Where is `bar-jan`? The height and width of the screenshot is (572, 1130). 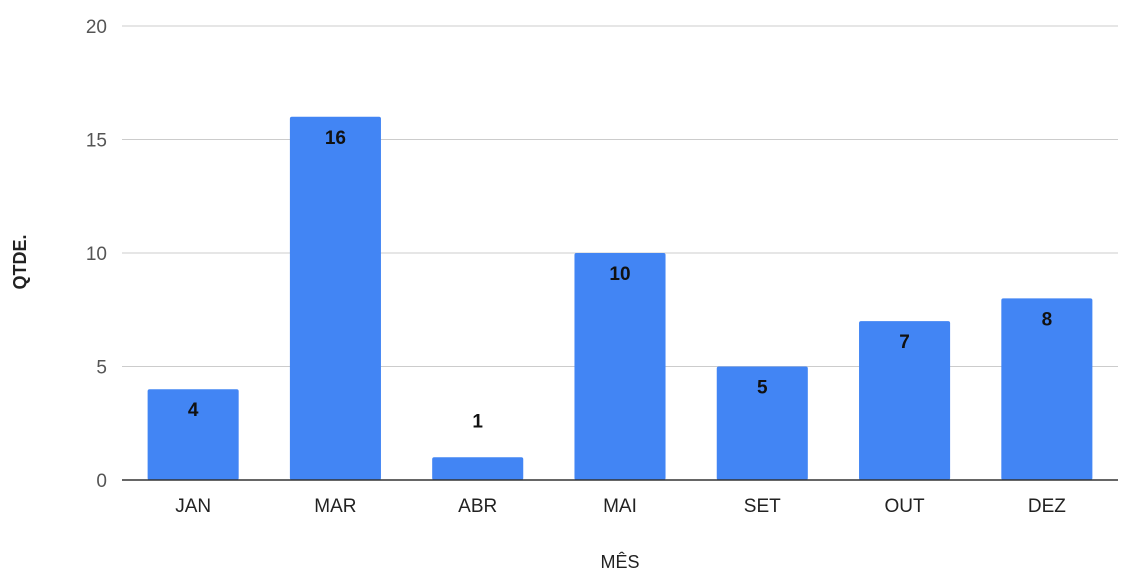 bar-jan is located at coordinates (193, 434).